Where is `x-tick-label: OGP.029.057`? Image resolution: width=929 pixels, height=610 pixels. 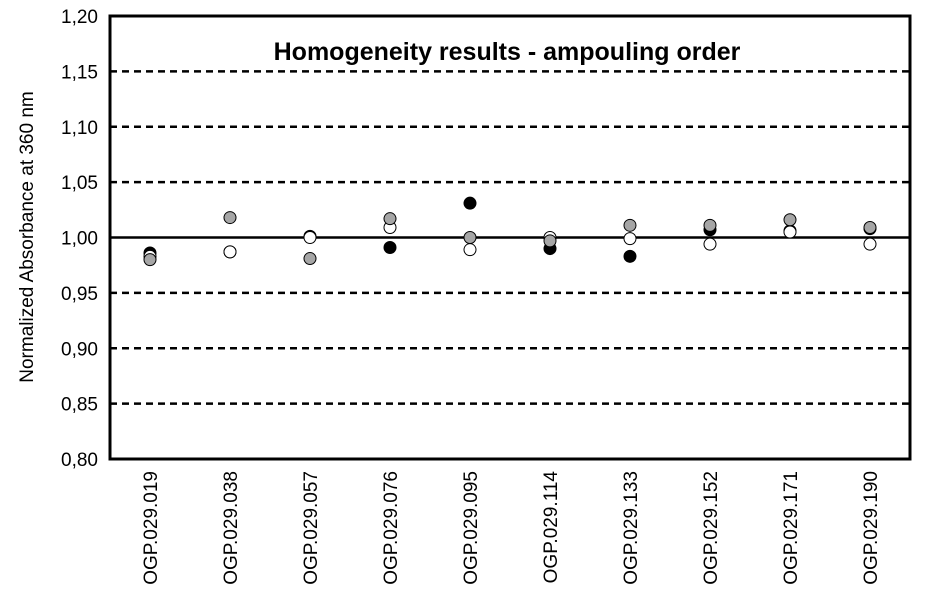
x-tick-label: OGP.029.057 is located at coordinates (311, 528).